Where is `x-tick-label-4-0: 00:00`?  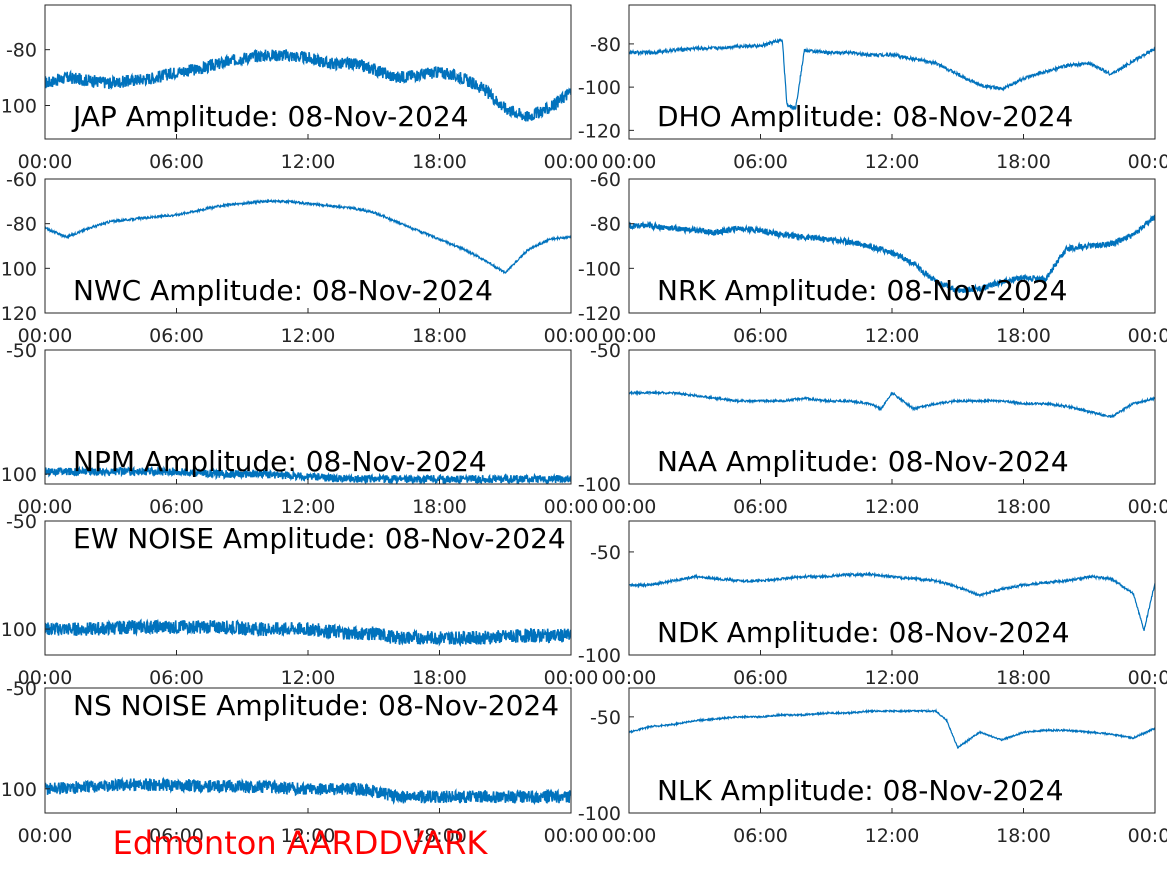
x-tick-label-4-0: 00:00 is located at coordinates (45, 507).